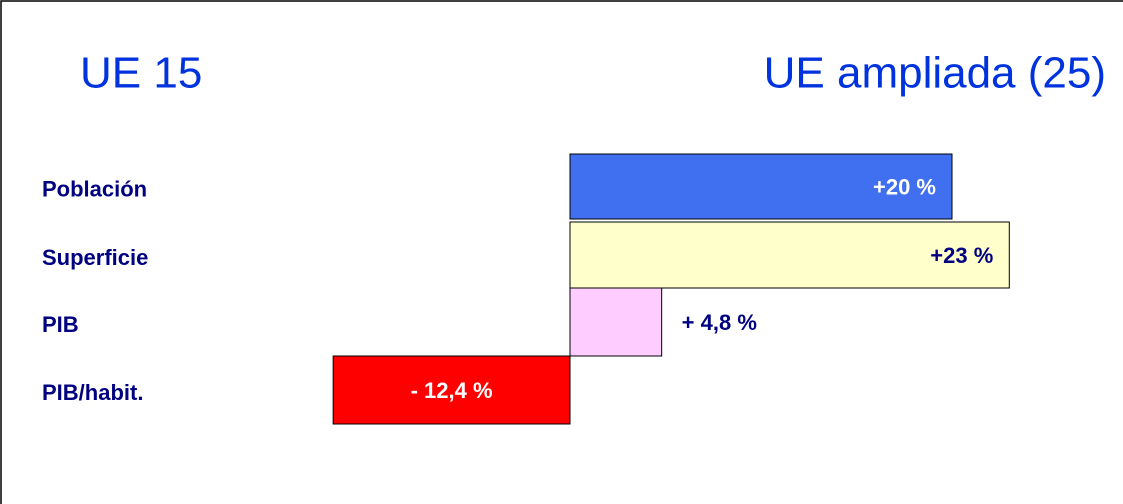  What do you see at coordinates (904, 186) in the screenshot?
I see `value-label: +20 %` at bounding box center [904, 186].